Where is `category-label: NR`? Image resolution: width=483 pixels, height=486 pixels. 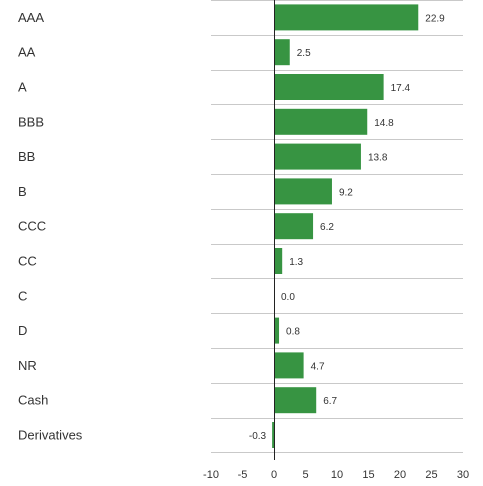 category-label: NR is located at coordinates (27, 365).